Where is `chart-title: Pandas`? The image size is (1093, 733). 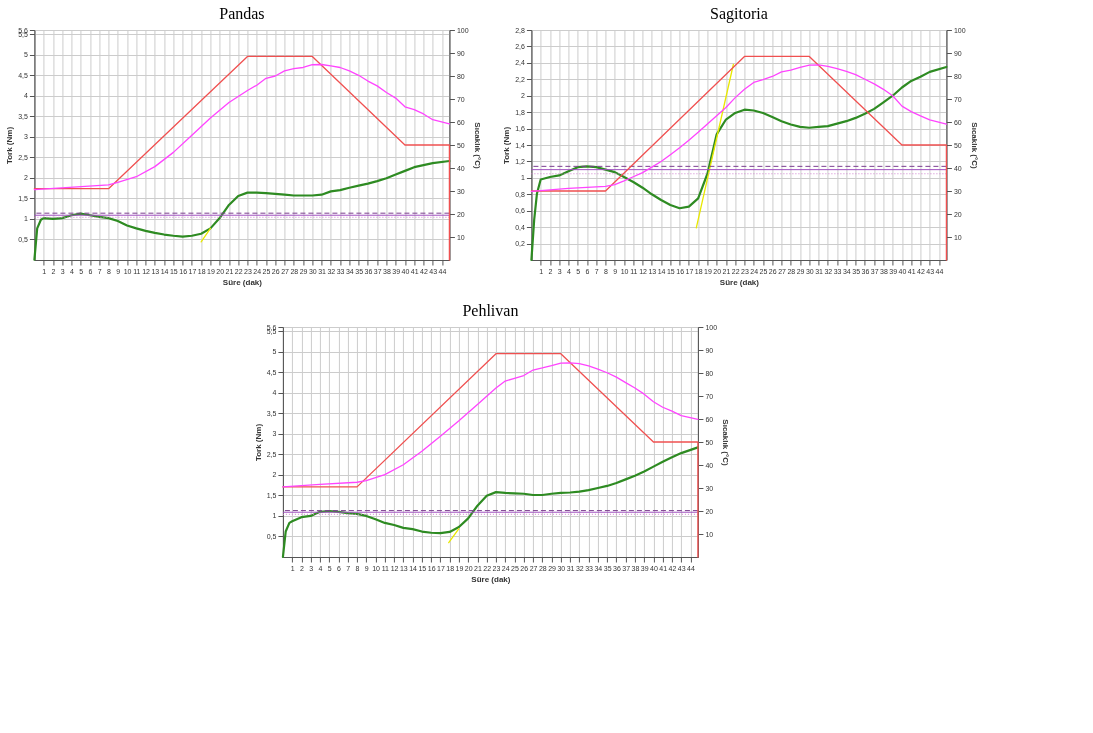
chart-title: Pandas is located at coordinates (242, 13).